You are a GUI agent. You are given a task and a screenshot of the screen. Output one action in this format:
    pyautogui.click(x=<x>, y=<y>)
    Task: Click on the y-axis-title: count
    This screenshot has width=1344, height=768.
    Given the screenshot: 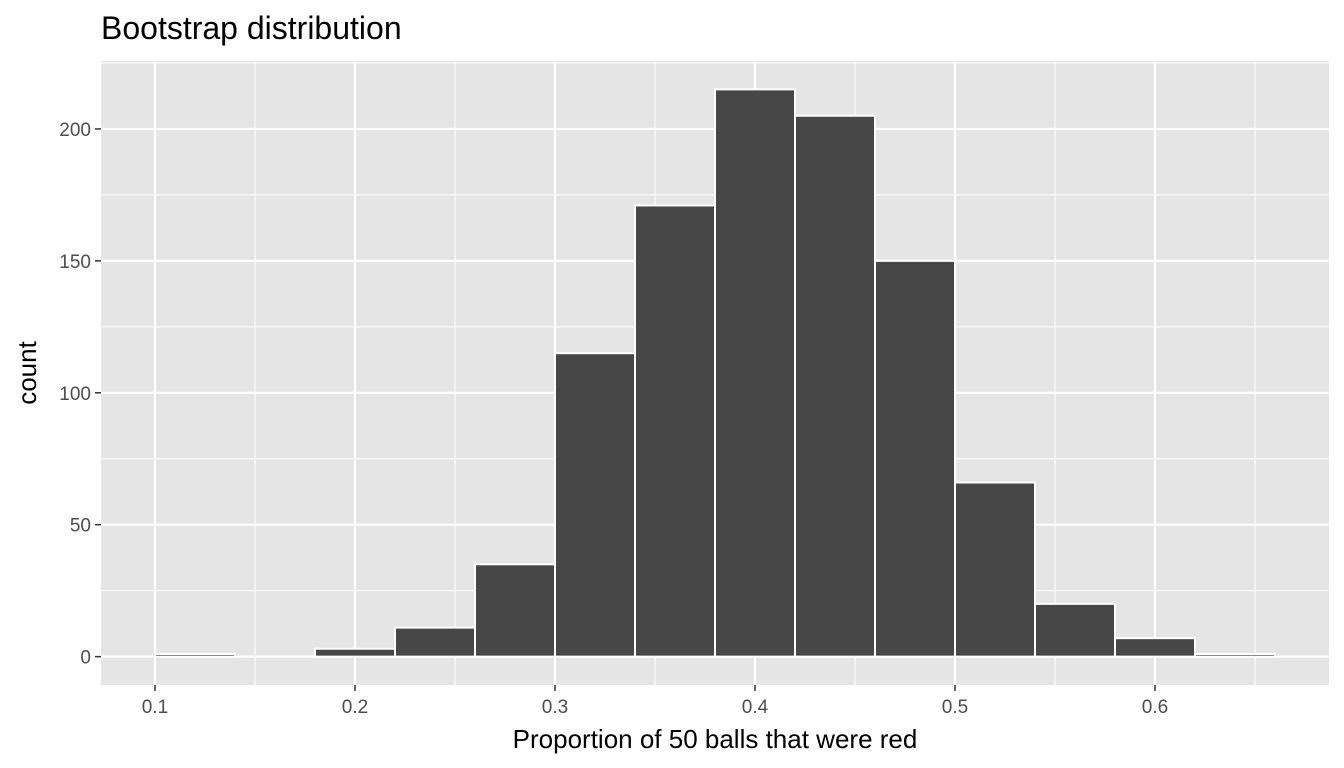 What is the action you would take?
    pyautogui.click(x=27, y=372)
    